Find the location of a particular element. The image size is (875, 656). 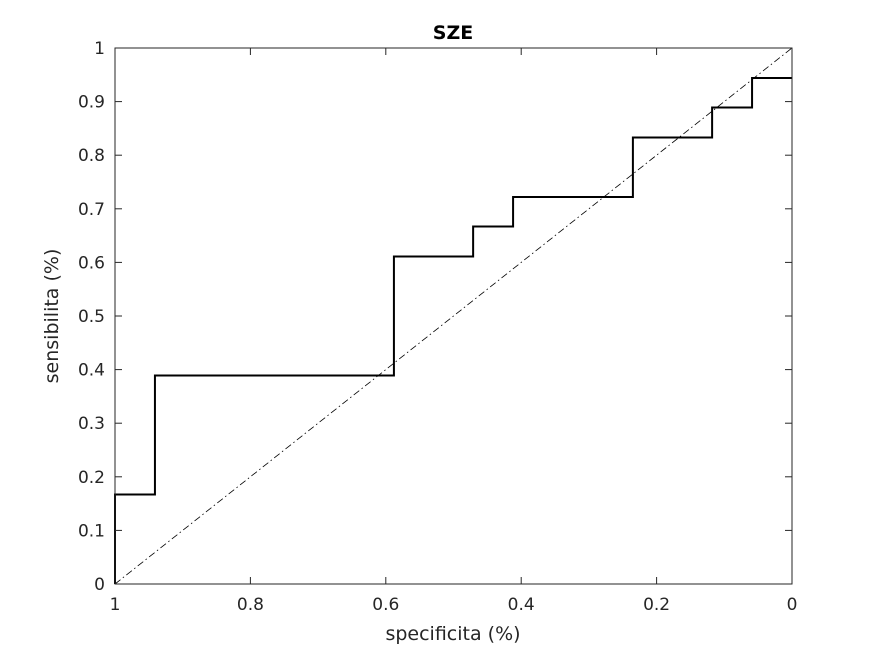

x-axis-label: specificita (%) is located at coordinates (452, 634).